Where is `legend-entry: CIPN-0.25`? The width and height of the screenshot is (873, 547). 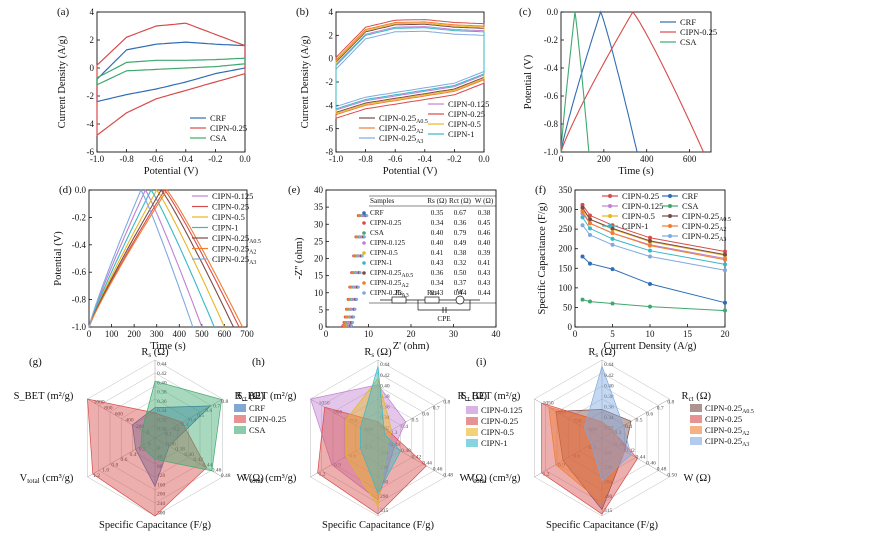 legend-entry: CIPN-0.25 is located at coordinates (228, 128).